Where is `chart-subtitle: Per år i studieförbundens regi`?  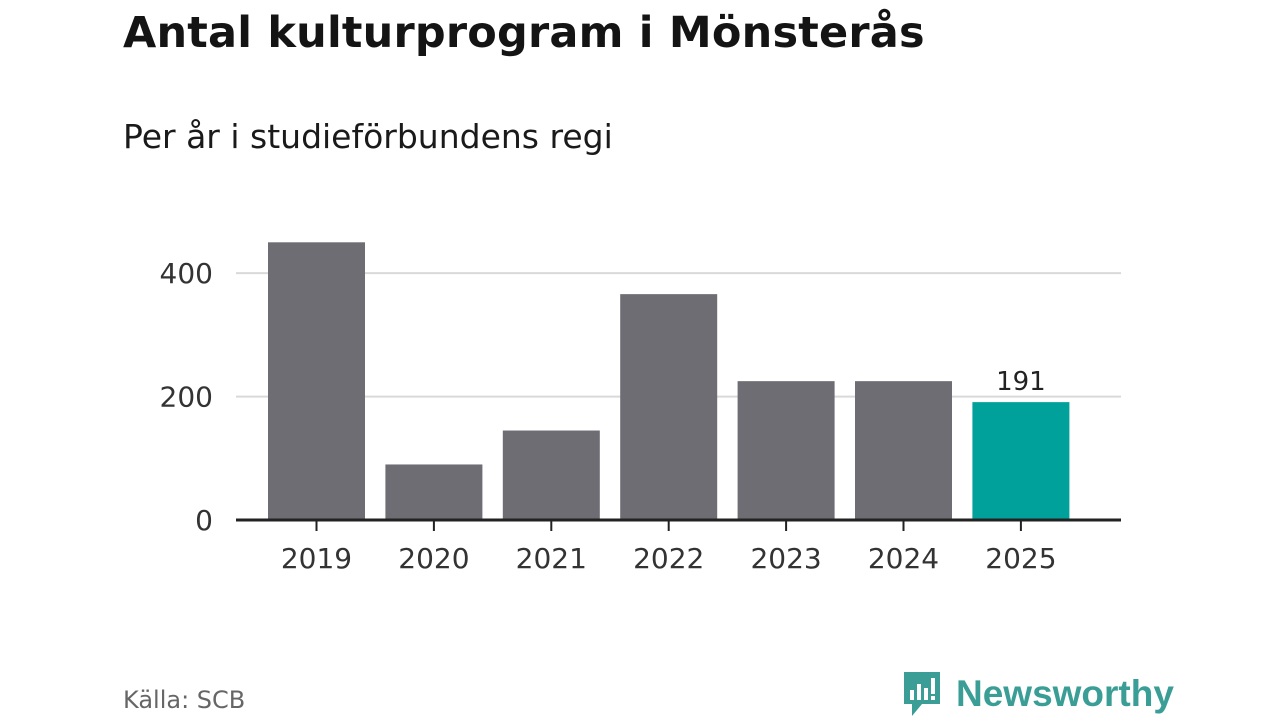 chart-subtitle: Per år i studieförbundens regi is located at coordinates (368, 136).